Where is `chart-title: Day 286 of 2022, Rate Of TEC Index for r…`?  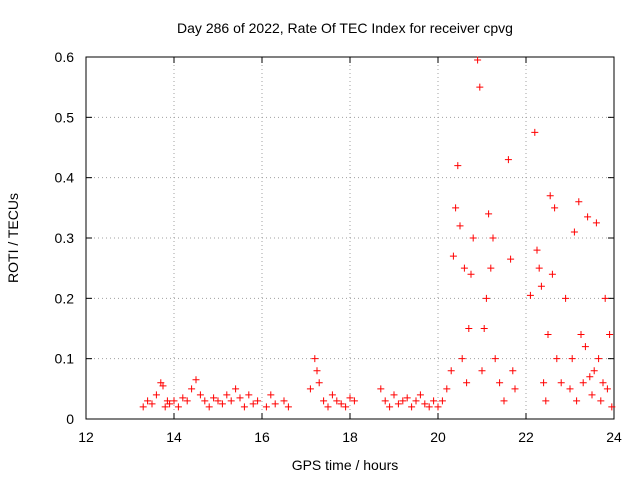 chart-title: Day 286 of 2022, Rate Of TEC Index for r… is located at coordinates (345, 28).